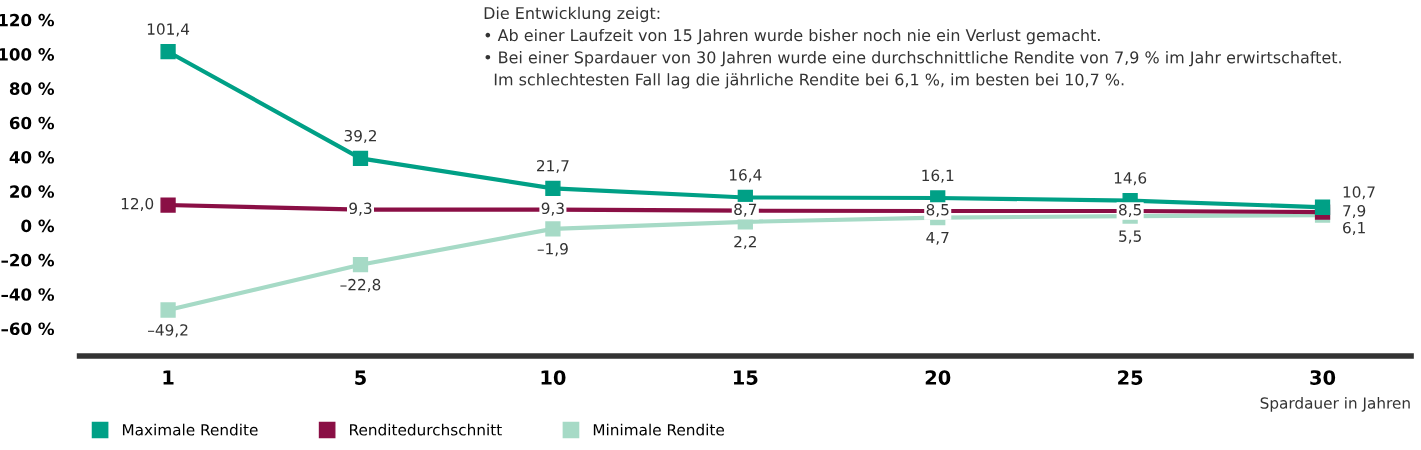 The image size is (1421, 450). Describe the element at coordinates (745, 176) in the screenshot. I see `data-label: 16,4` at that location.